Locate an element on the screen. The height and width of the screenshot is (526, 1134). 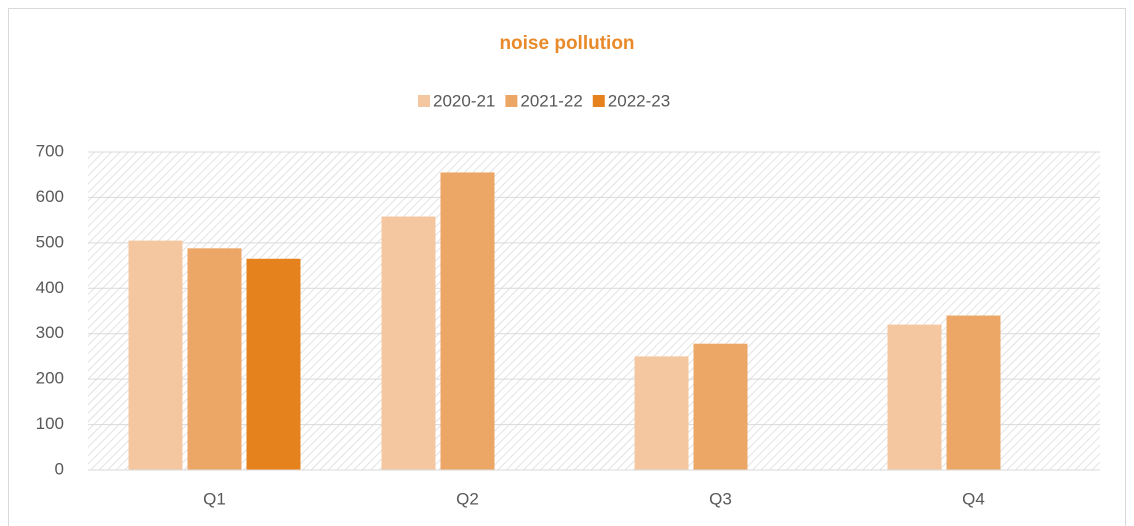
x-tick-label: Q4 is located at coordinates (973, 498).